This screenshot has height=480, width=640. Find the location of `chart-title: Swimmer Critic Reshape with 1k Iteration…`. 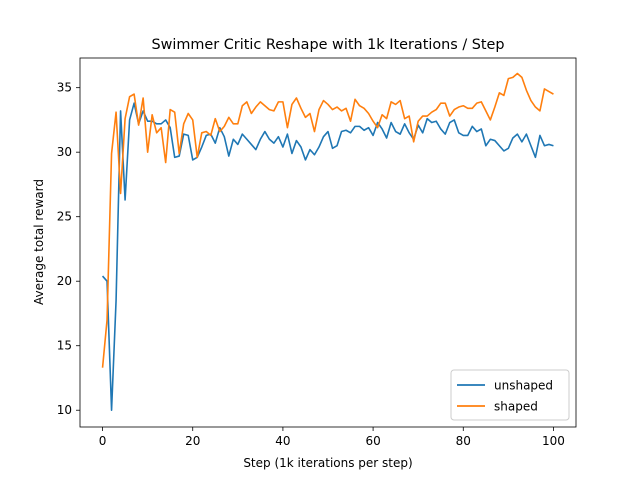

chart-title: Swimmer Critic Reshape with 1k Iteration… is located at coordinates (327, 45).